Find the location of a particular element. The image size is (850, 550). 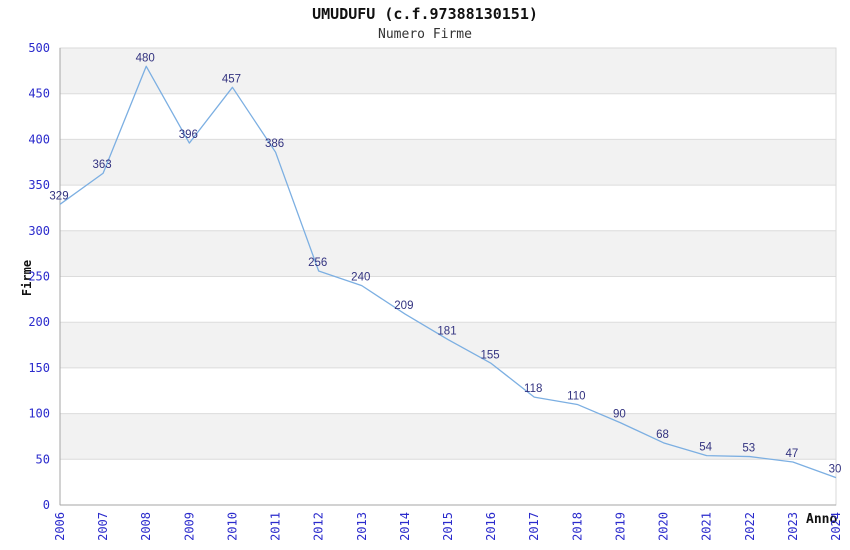

x-tick-label: 2022 is located at coordinates (750, 526).